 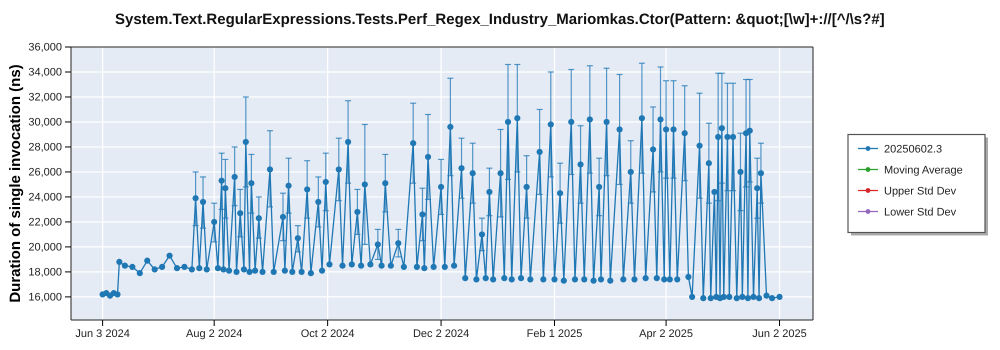 I want to click on legend-label: 20250602.3, so click(x=913, y=150).